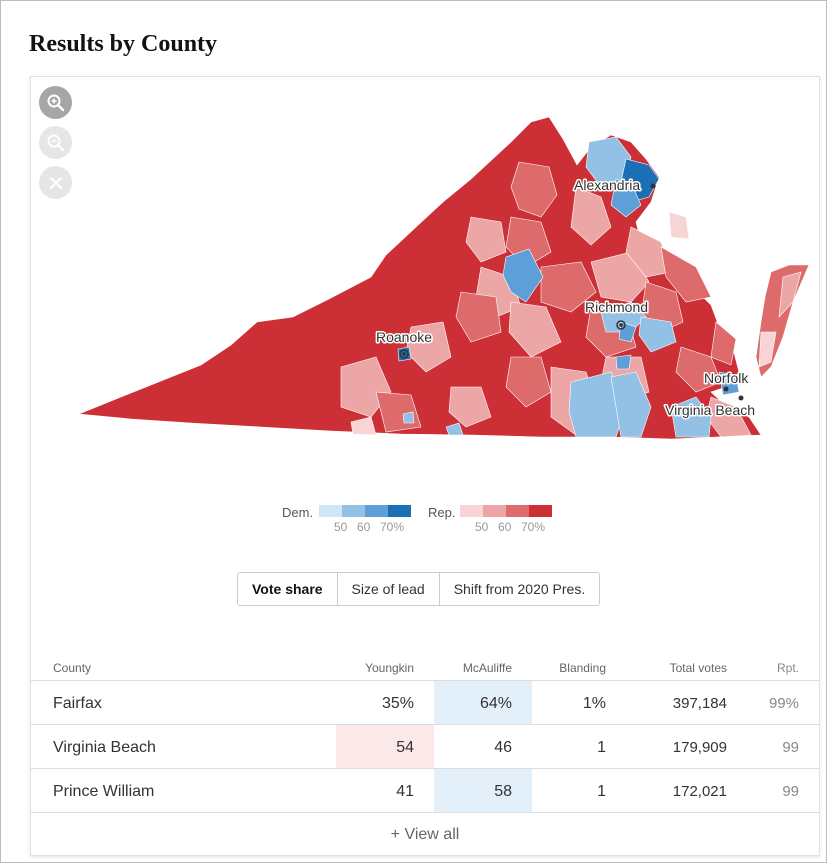 This screenshot has height=863, width=827. Describe the element at coordinates (594, 703) in the screenshot. I see `blanding-share: 1%` at that location.